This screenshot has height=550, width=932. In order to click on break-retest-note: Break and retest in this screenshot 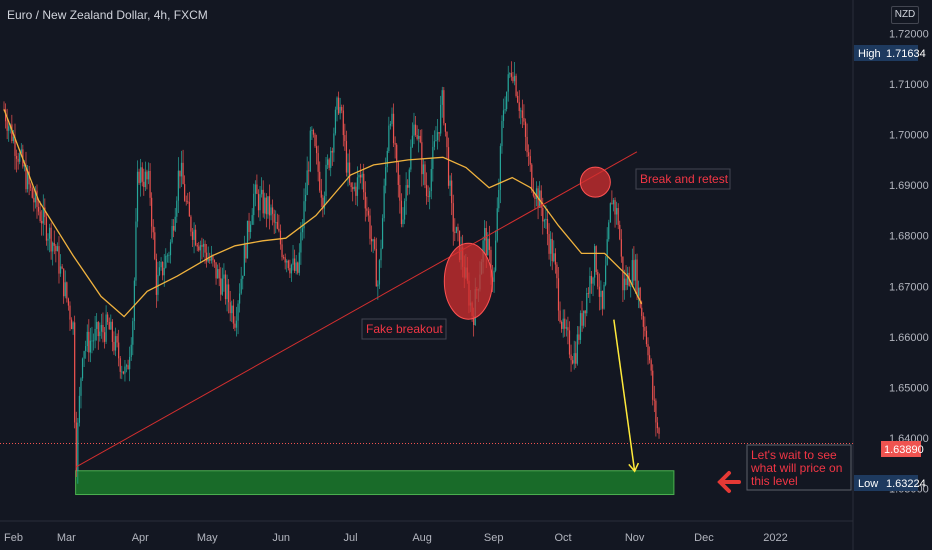, I will do `click(683, 179)`.